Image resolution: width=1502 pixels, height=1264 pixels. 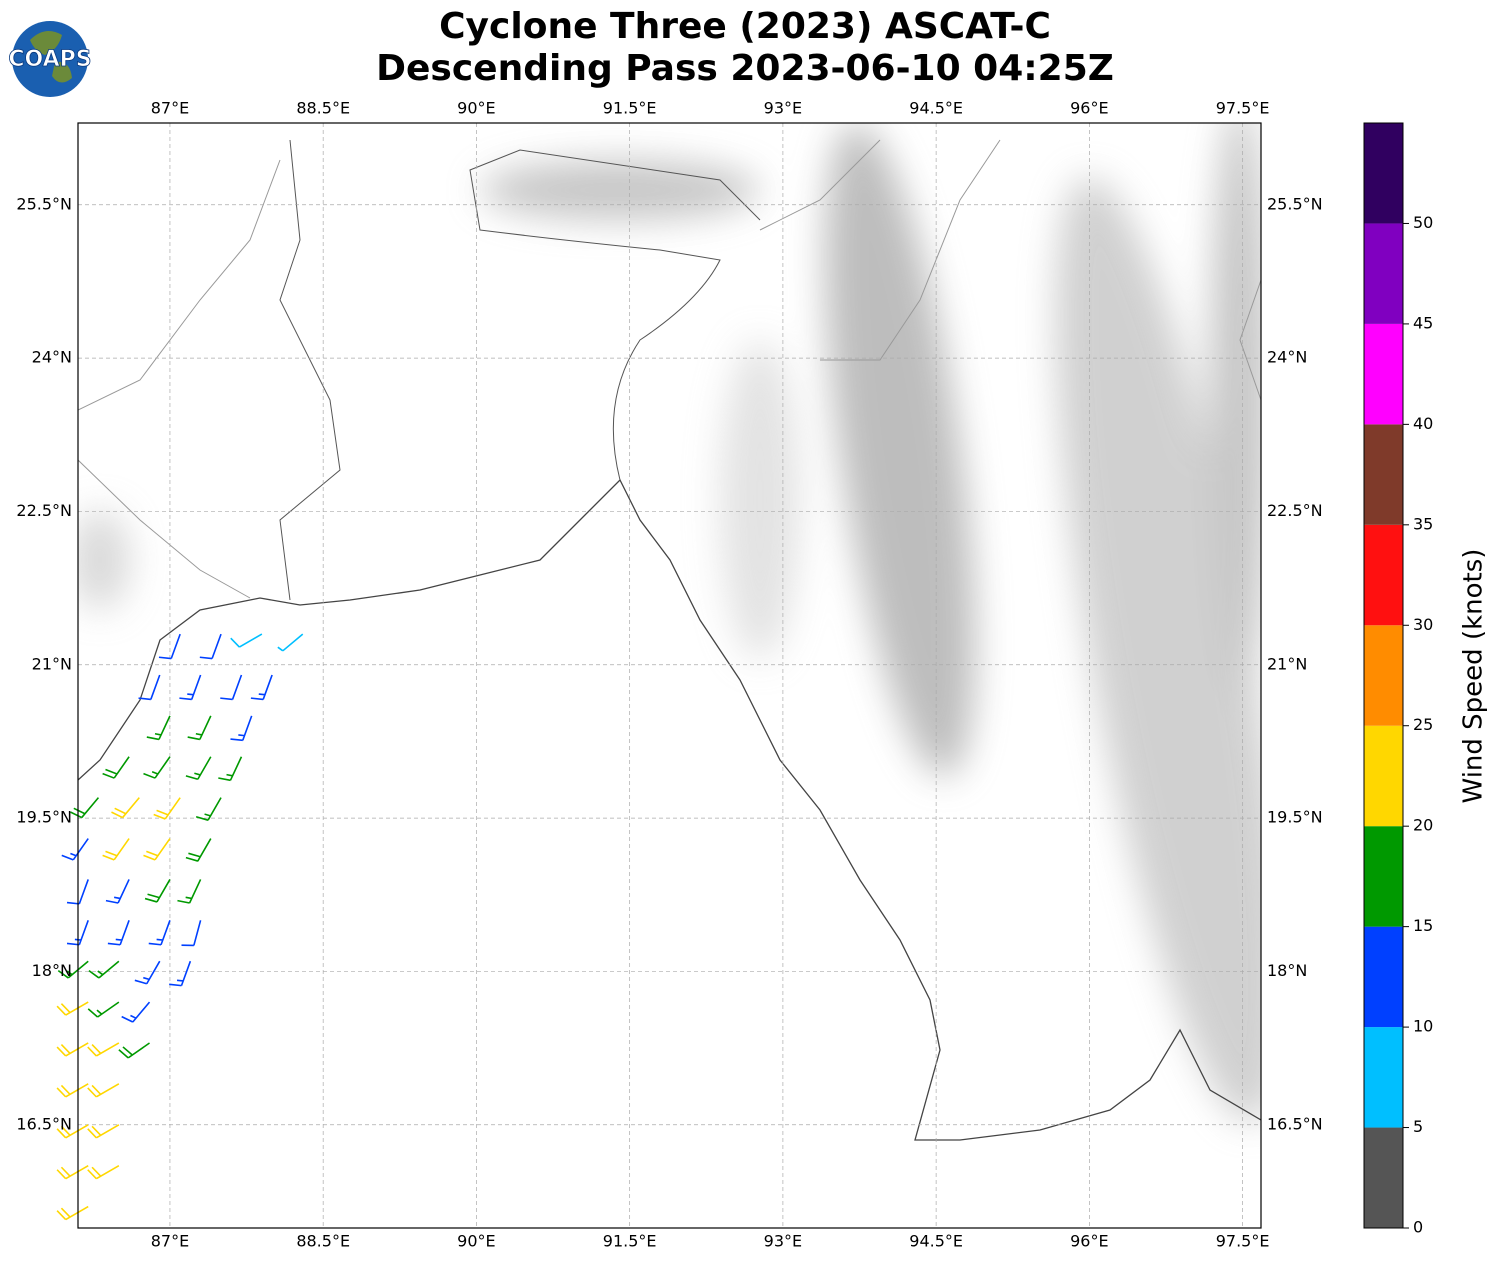 What do you see at coordinates (1398, 679) in the screenshot?
I see `colorbar: 0 5 10 15 20 25 30 35 40 45 50` at bounding box center [1398, 679].